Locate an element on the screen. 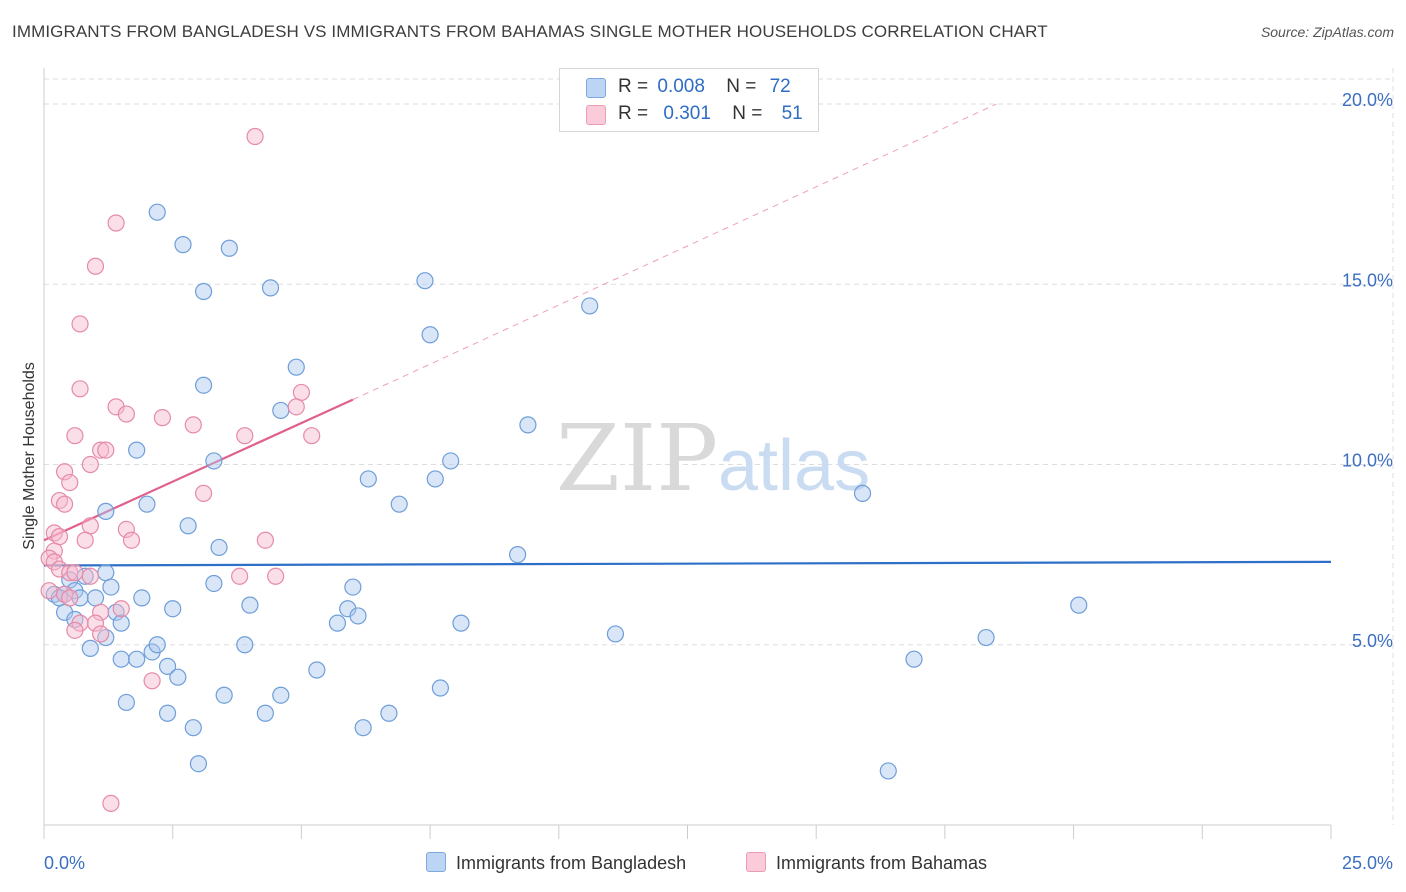  legend-item-bangladesh: Immigrants from Bangladesh is located at coordinates (556, 863).